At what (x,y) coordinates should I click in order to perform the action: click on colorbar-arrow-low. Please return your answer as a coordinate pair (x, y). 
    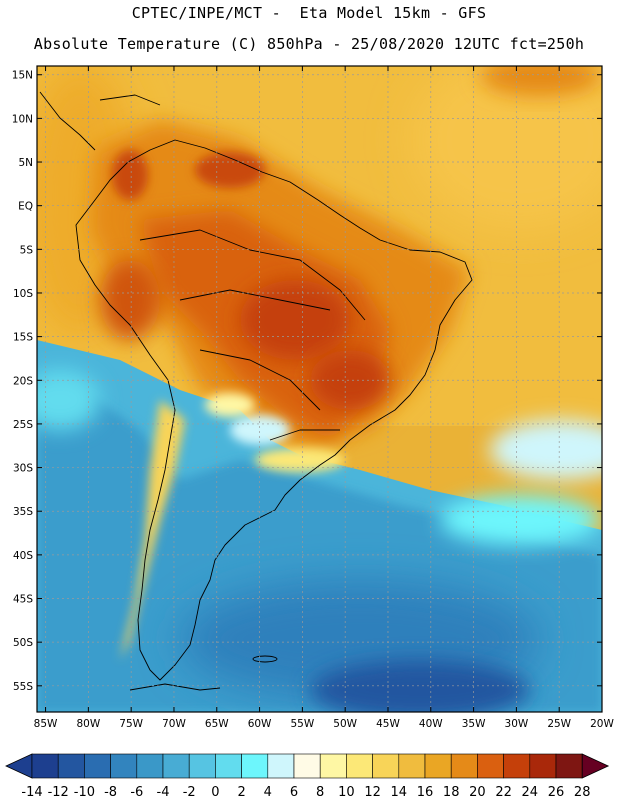
    Looking at the image, I should click on (19, 766).